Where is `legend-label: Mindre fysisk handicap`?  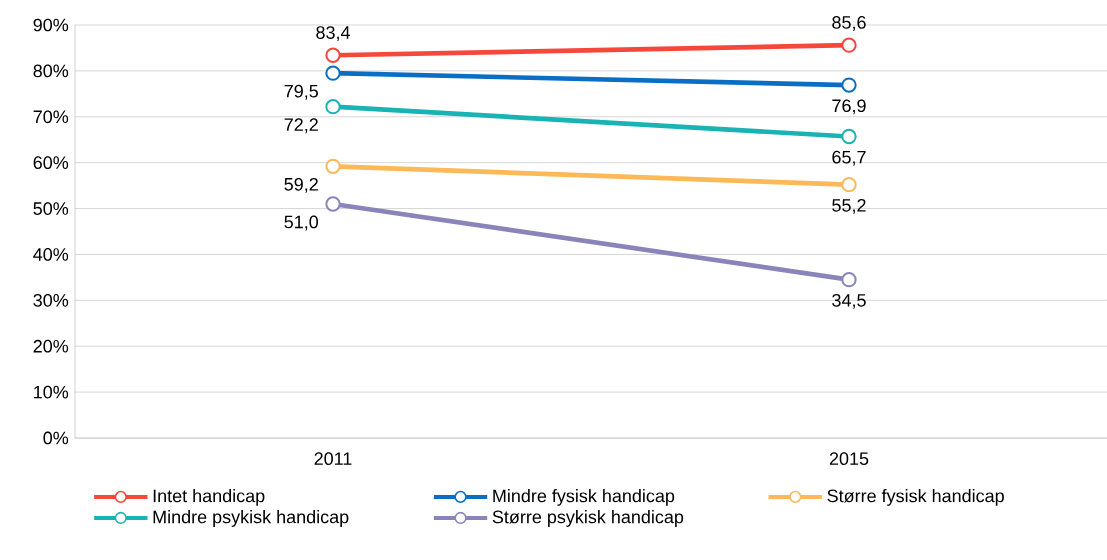 legend-label: Mindre fysisk handicap is located at coordinates (584, 497).